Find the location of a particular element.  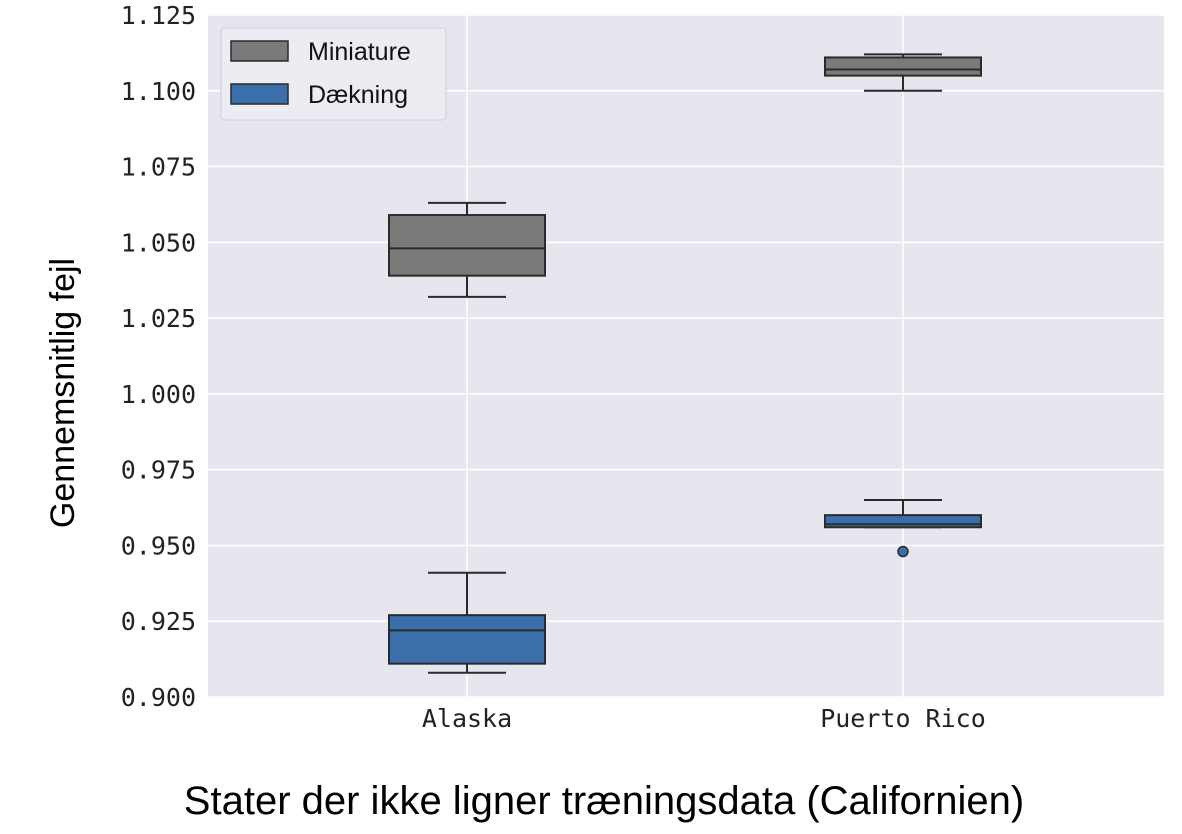

x-tick-label: Alaska is located at coordinates (467, 718).